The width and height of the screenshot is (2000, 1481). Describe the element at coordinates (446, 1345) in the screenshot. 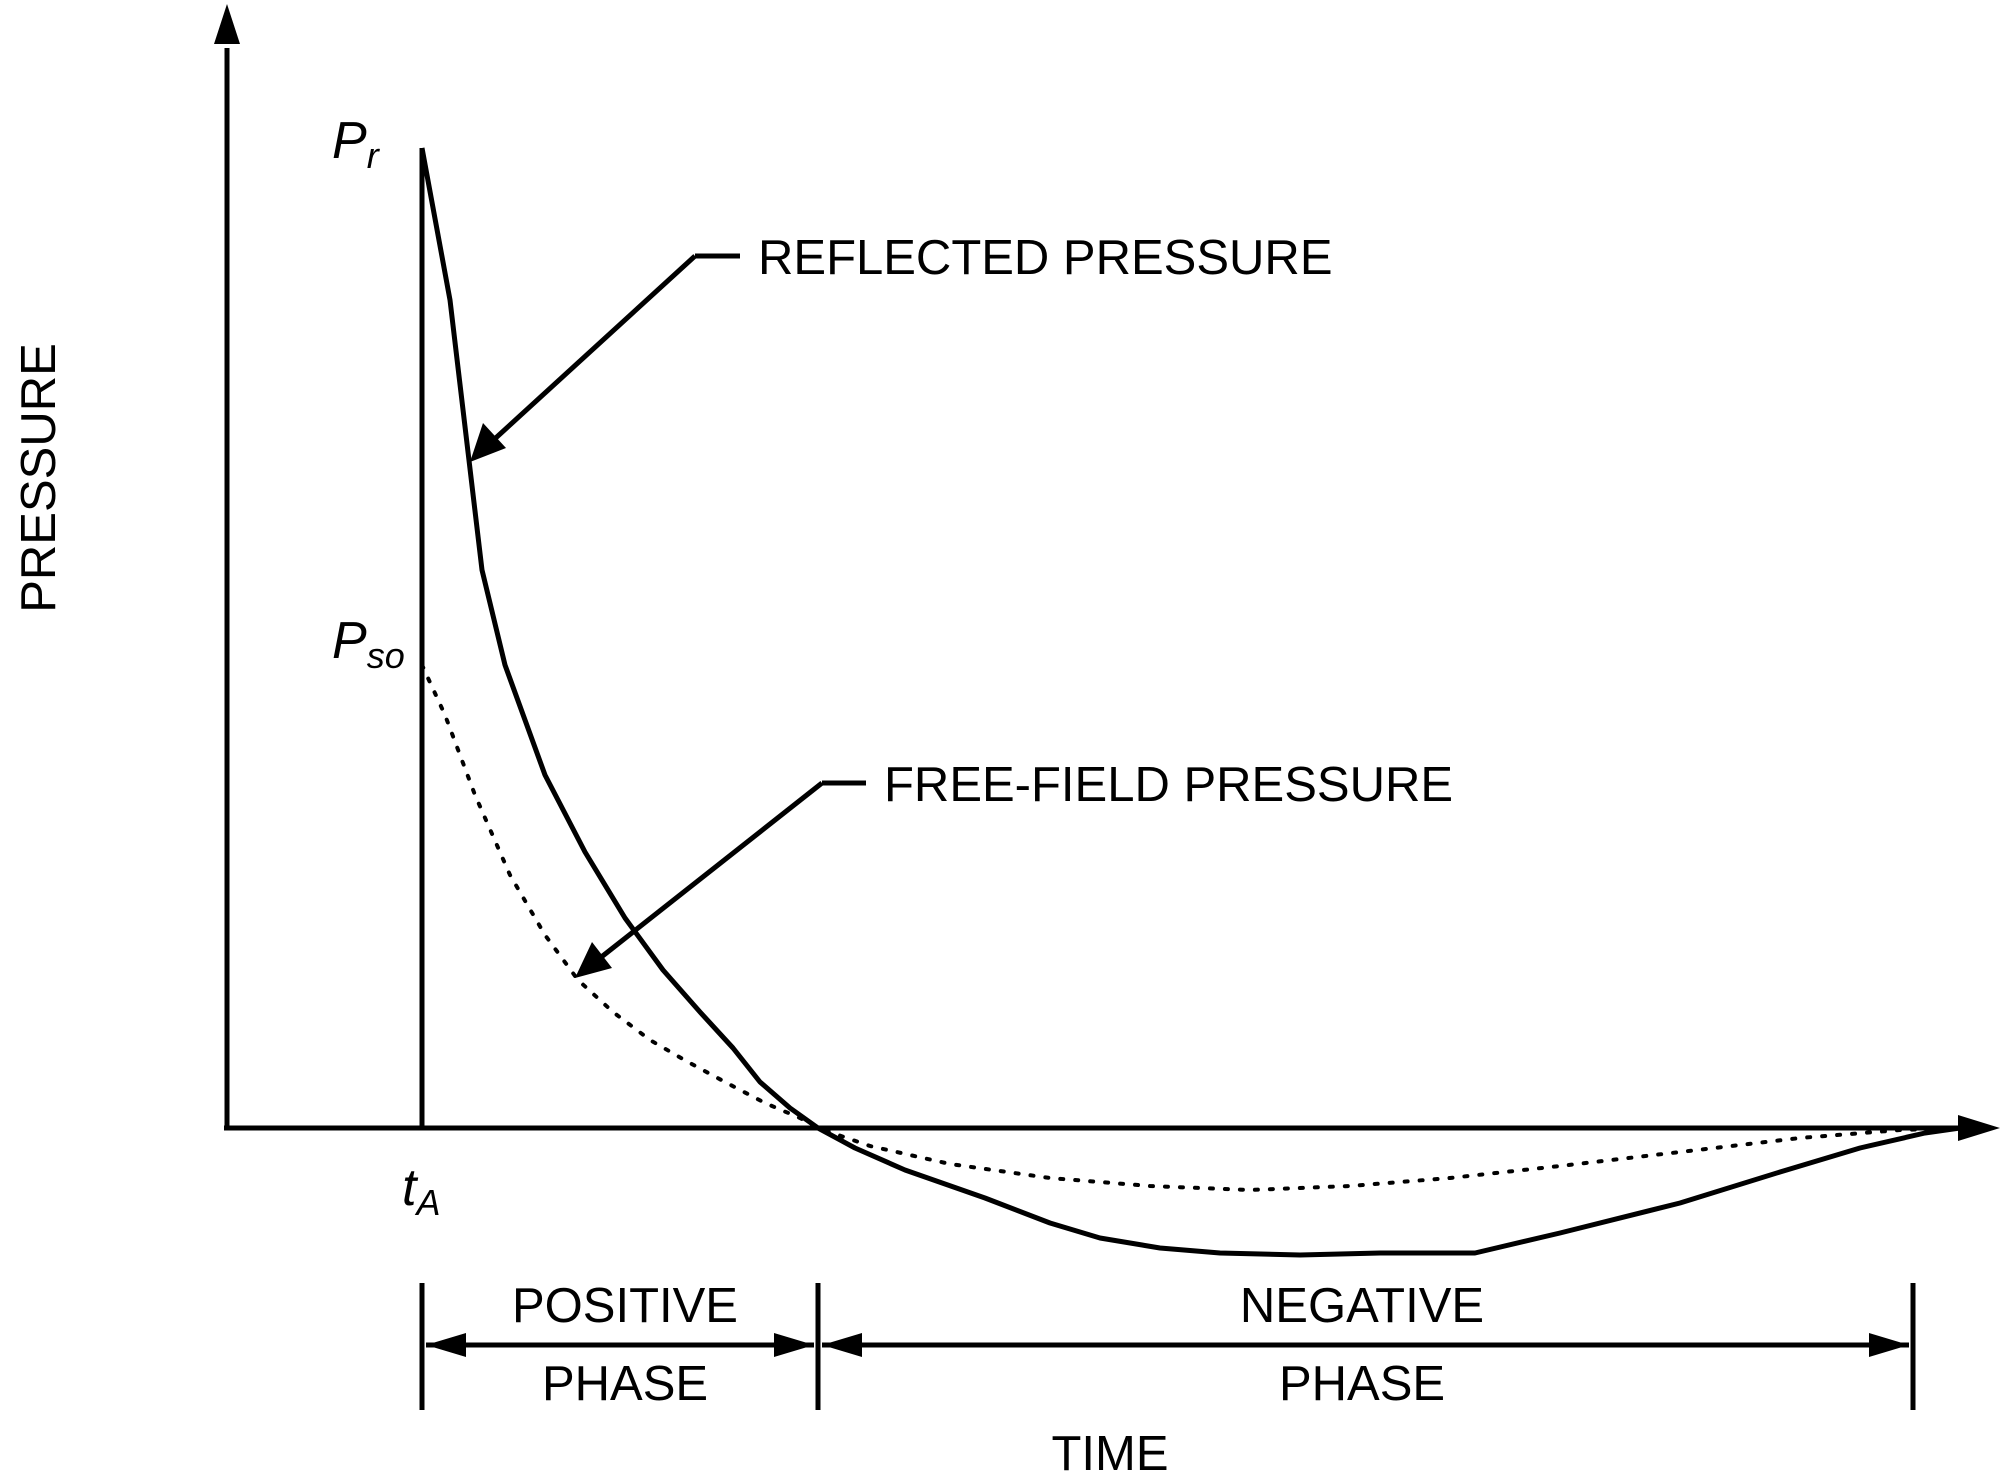

I see `positive-phase-arrow-left` at that location.